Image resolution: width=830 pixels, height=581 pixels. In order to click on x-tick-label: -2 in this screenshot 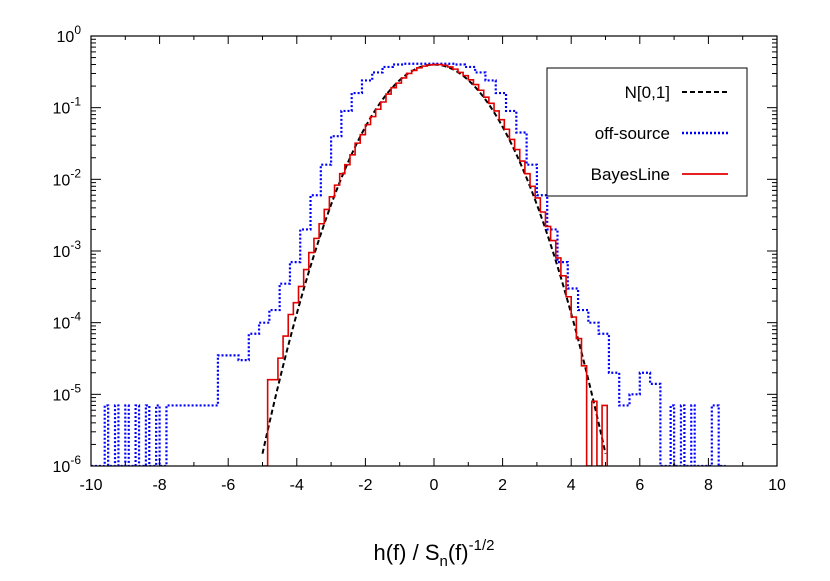, I will do `click(365, 485)`.